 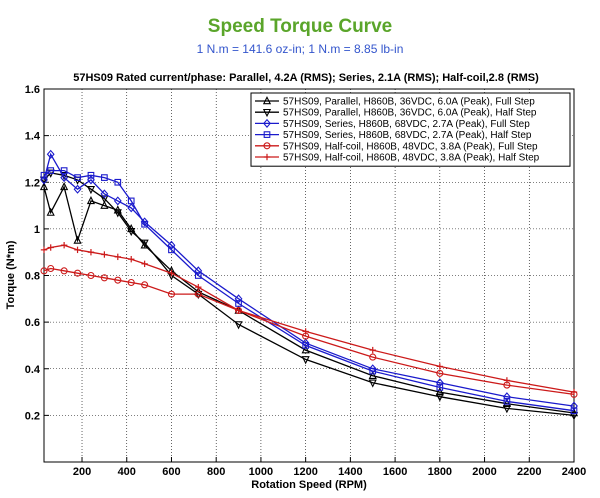 I want to click on x-tick-label: 200, so click(x=82, y=472).